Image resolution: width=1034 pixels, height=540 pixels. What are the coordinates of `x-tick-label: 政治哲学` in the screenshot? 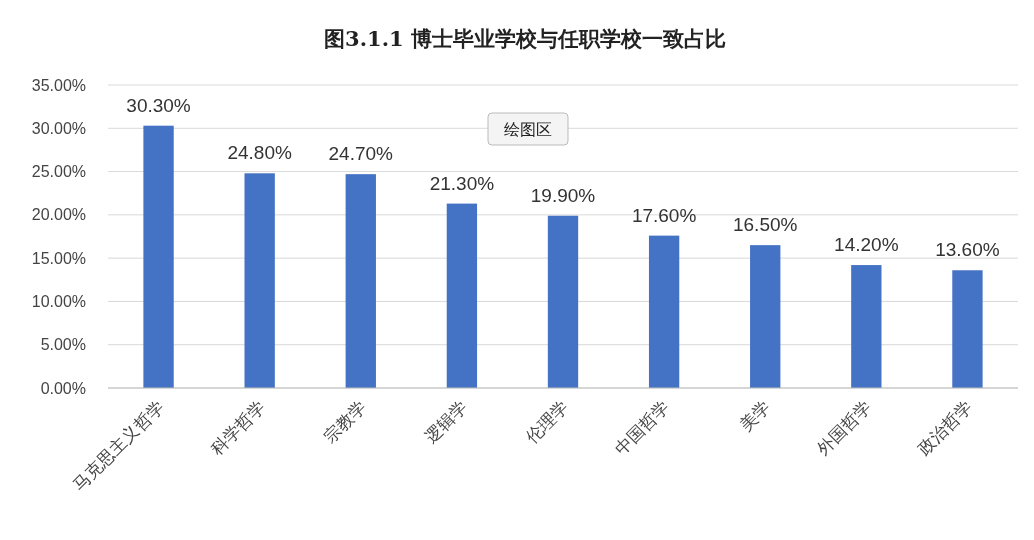 It's located at (945, 427).